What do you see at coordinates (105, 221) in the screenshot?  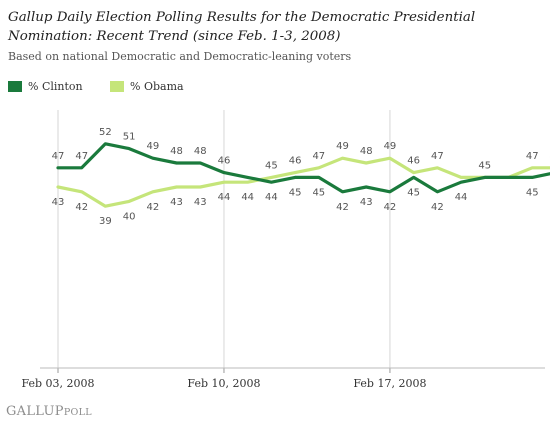 I see `data-label-obama: 39` at bounding box center [105, 221].